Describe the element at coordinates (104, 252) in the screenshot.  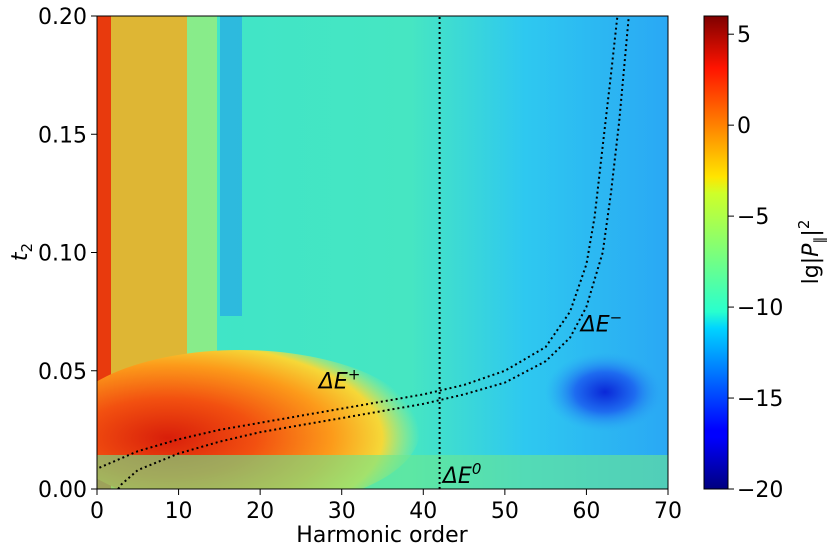
I see `heatmap-low-order-edge` at that location.